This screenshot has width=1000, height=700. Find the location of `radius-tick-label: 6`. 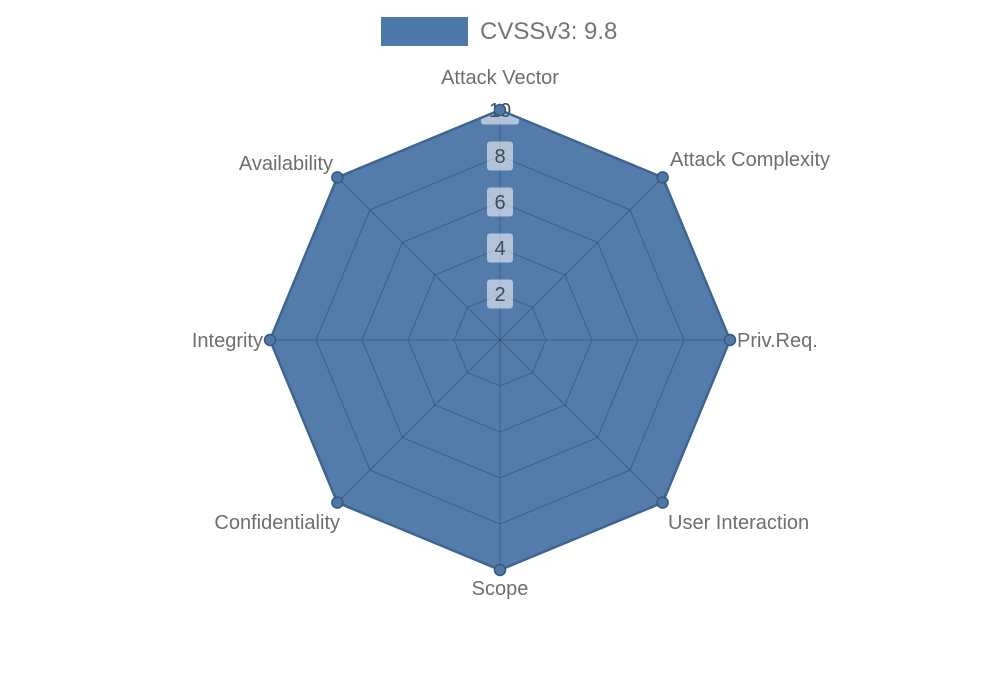

radius-tick-label: 6 is located at coordinates (499, 203).